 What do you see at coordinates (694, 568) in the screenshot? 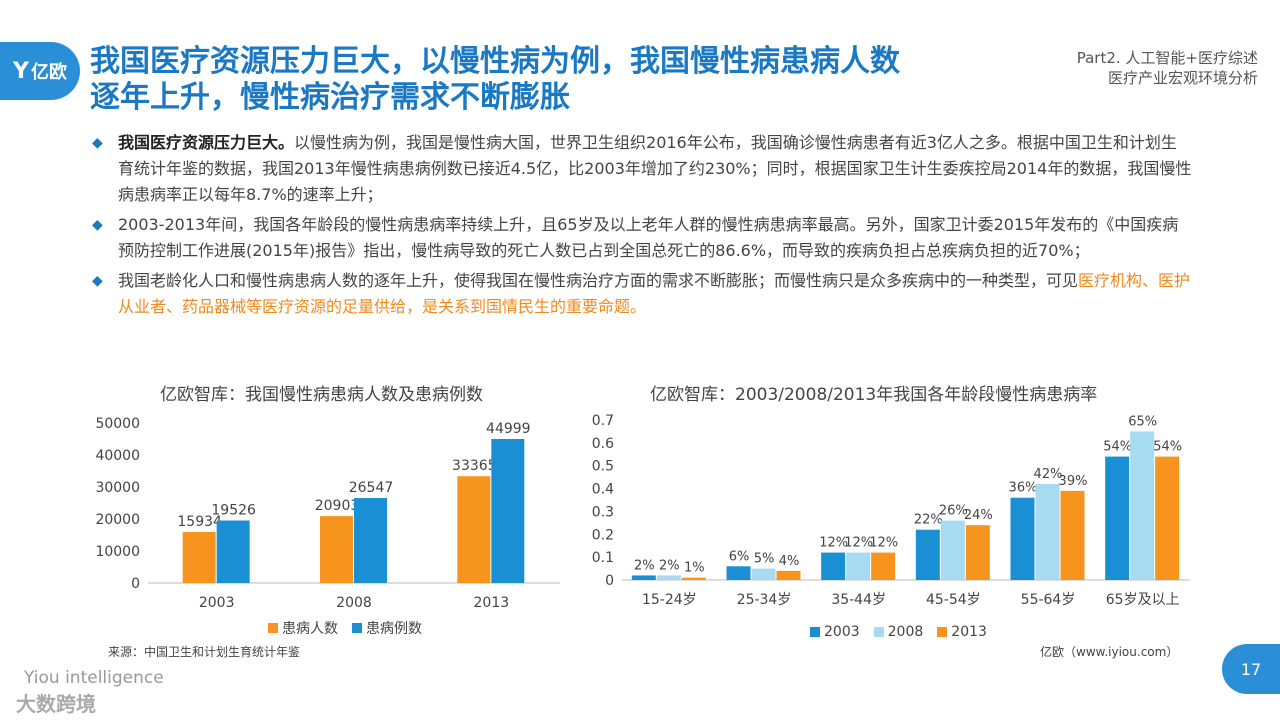
I see `data-label: 1%` at bounding box center [694, 568].